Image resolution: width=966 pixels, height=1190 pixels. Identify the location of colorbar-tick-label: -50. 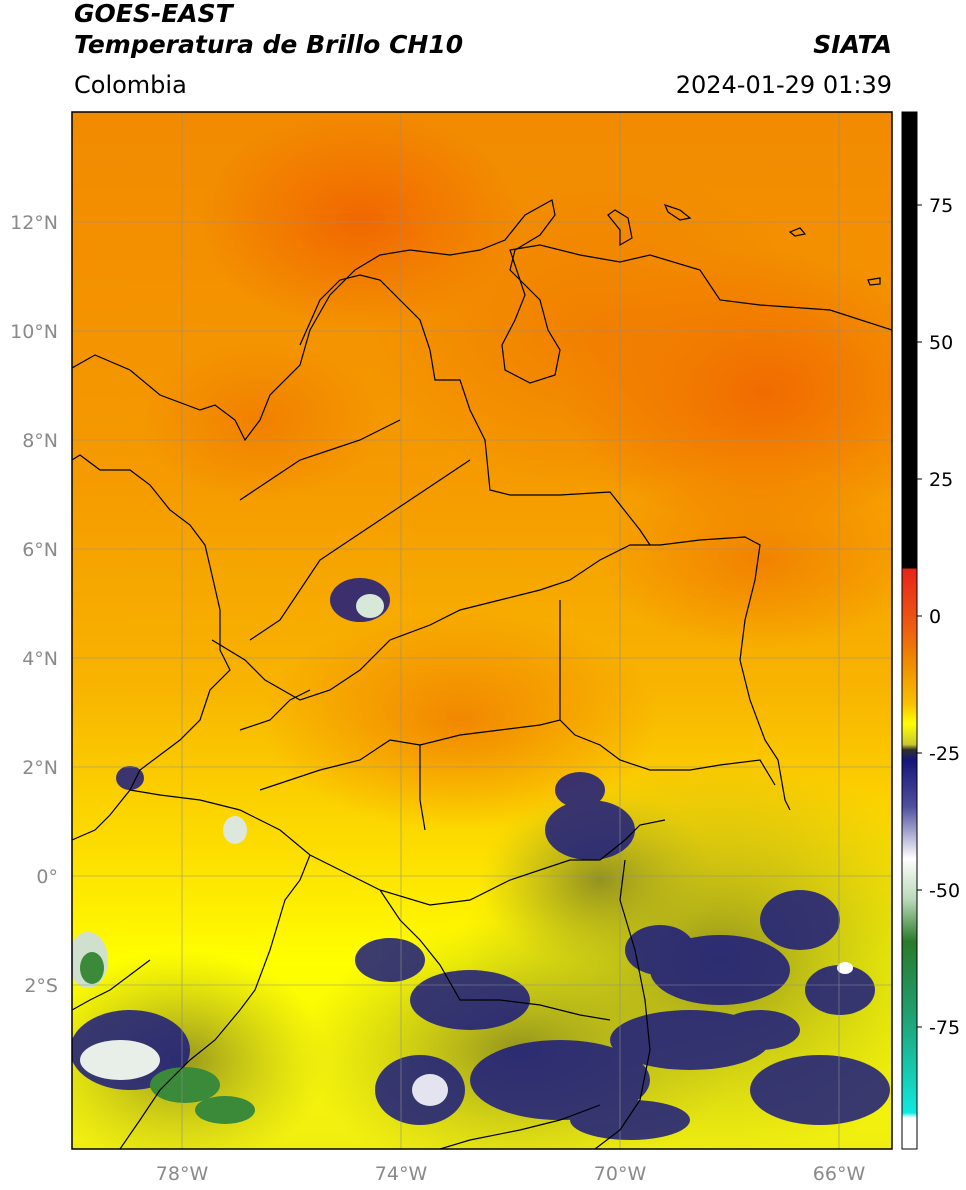
(944, 891).